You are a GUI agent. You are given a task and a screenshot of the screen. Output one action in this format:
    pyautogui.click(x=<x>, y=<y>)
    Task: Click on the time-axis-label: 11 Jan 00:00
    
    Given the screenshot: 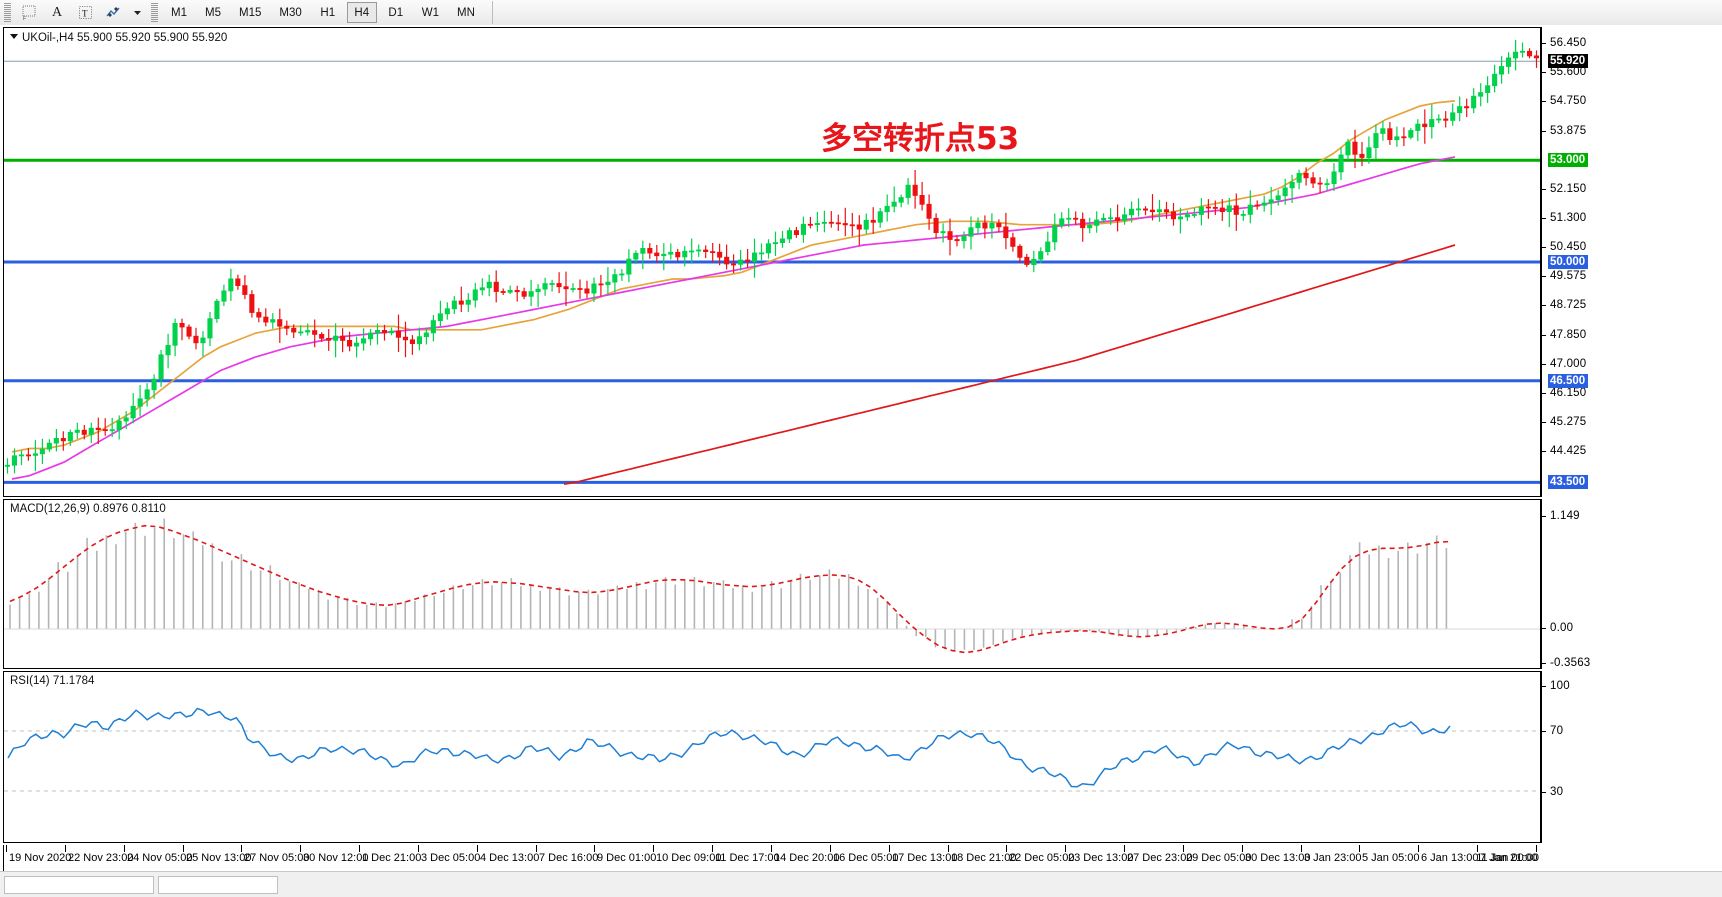 What is the action you would take?
    pyautogui.click(x=1507, y=858)
    